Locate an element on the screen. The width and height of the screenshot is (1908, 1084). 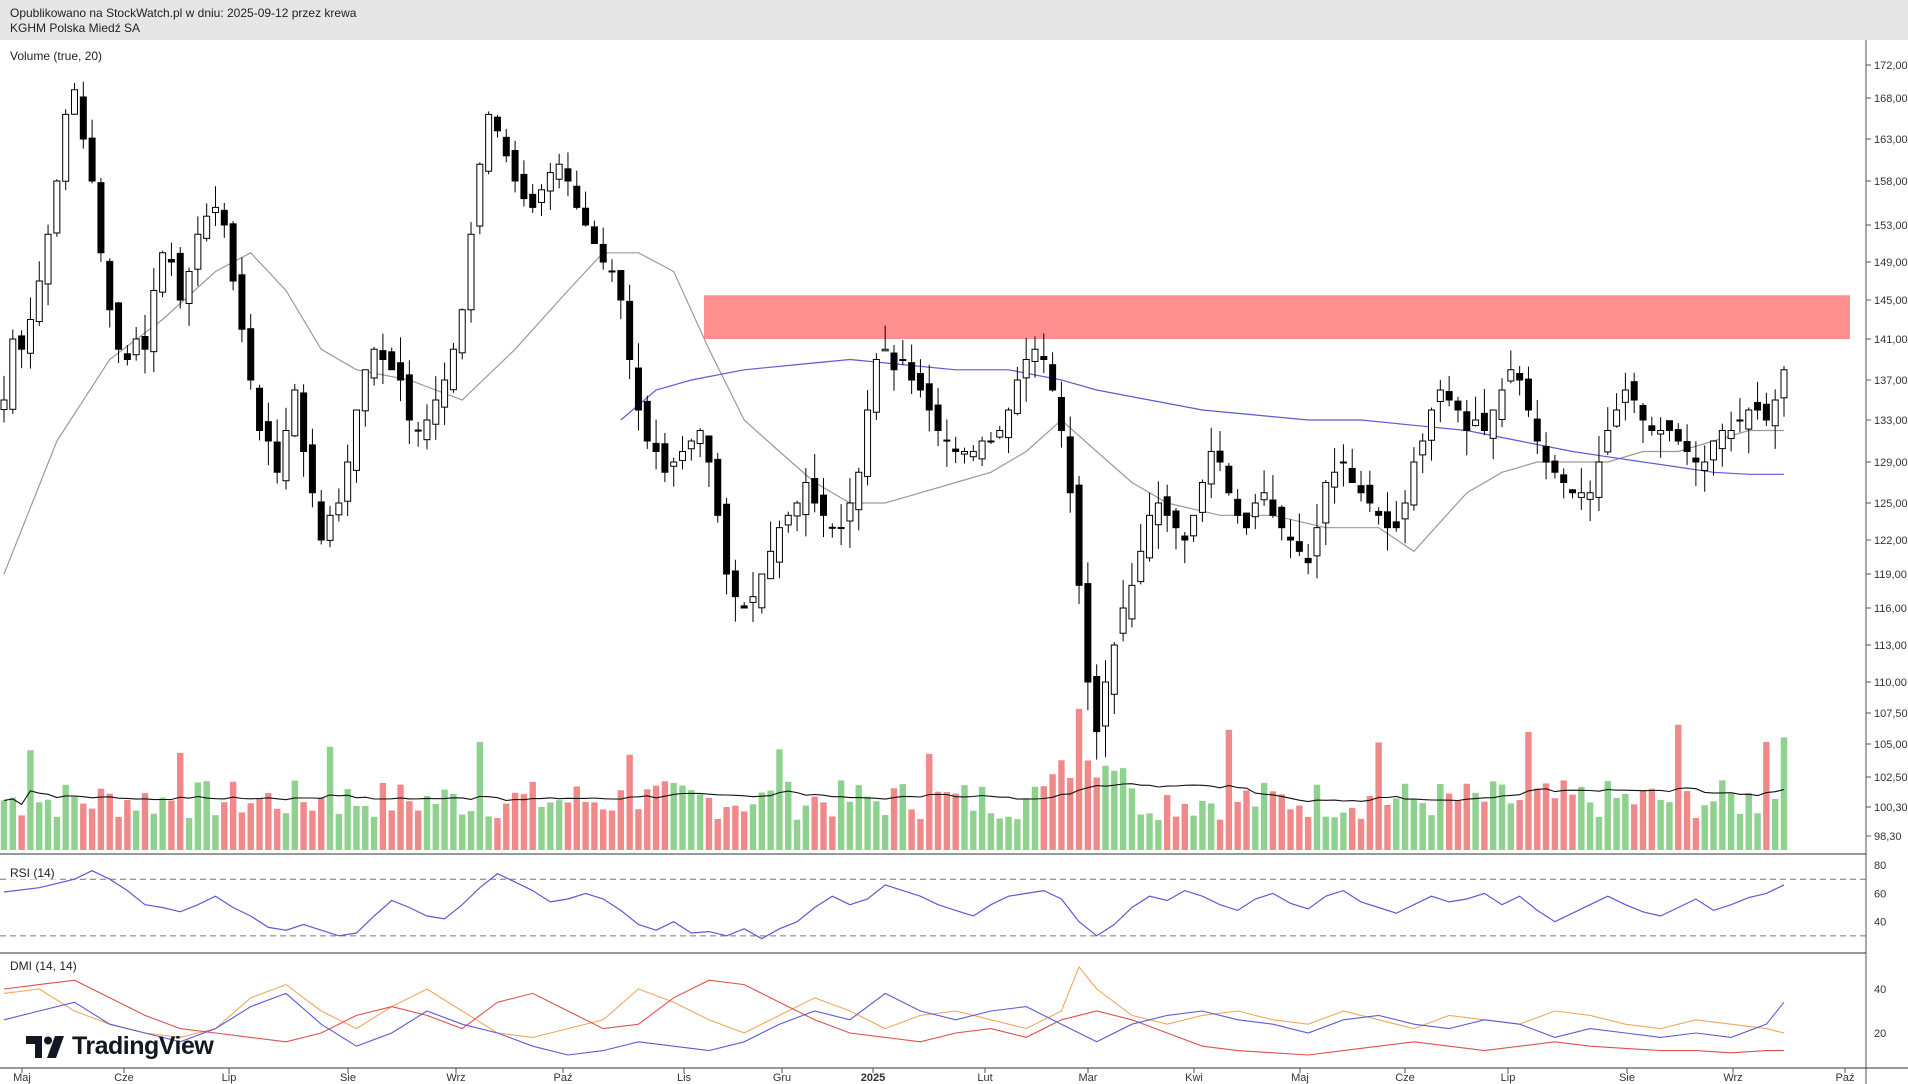
price-tick-label: 129,00 is located at coordinates (1891, 463).